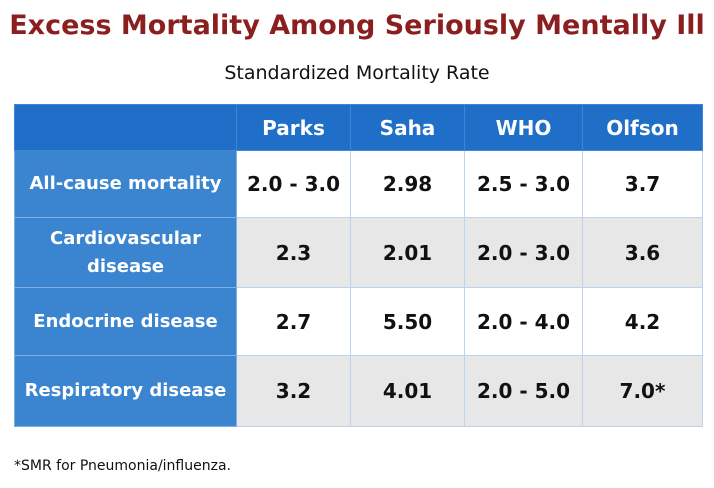  What do you see at coordinates (642, 252) in the screenshot?
I see `table-cell: 3.6` at bounding box center [642, 252].